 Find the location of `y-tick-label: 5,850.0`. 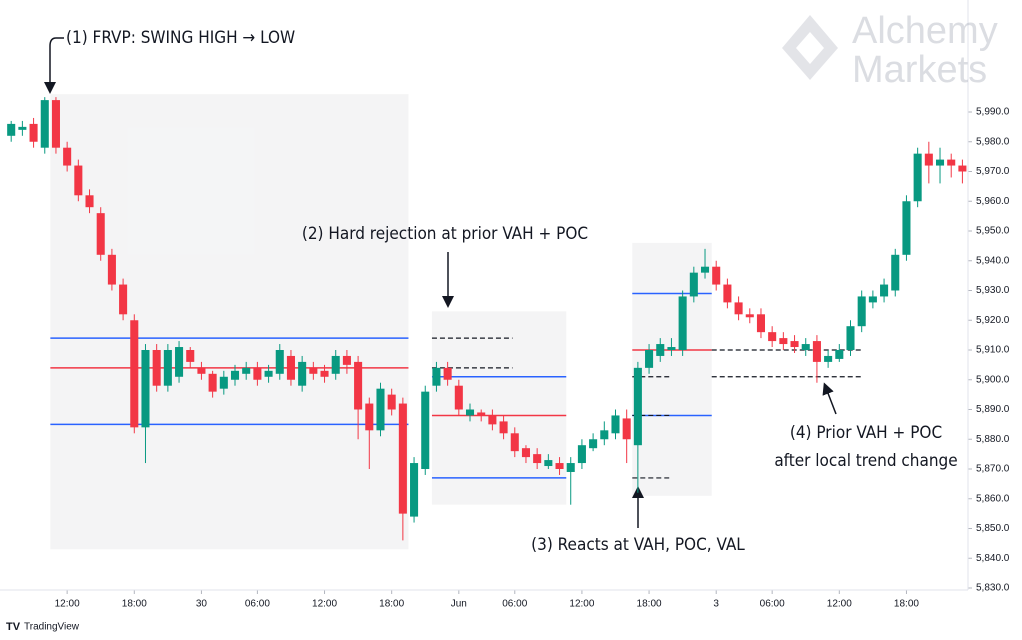

y-tick-label: 5,850.0 is located at coordinates (993, 528).